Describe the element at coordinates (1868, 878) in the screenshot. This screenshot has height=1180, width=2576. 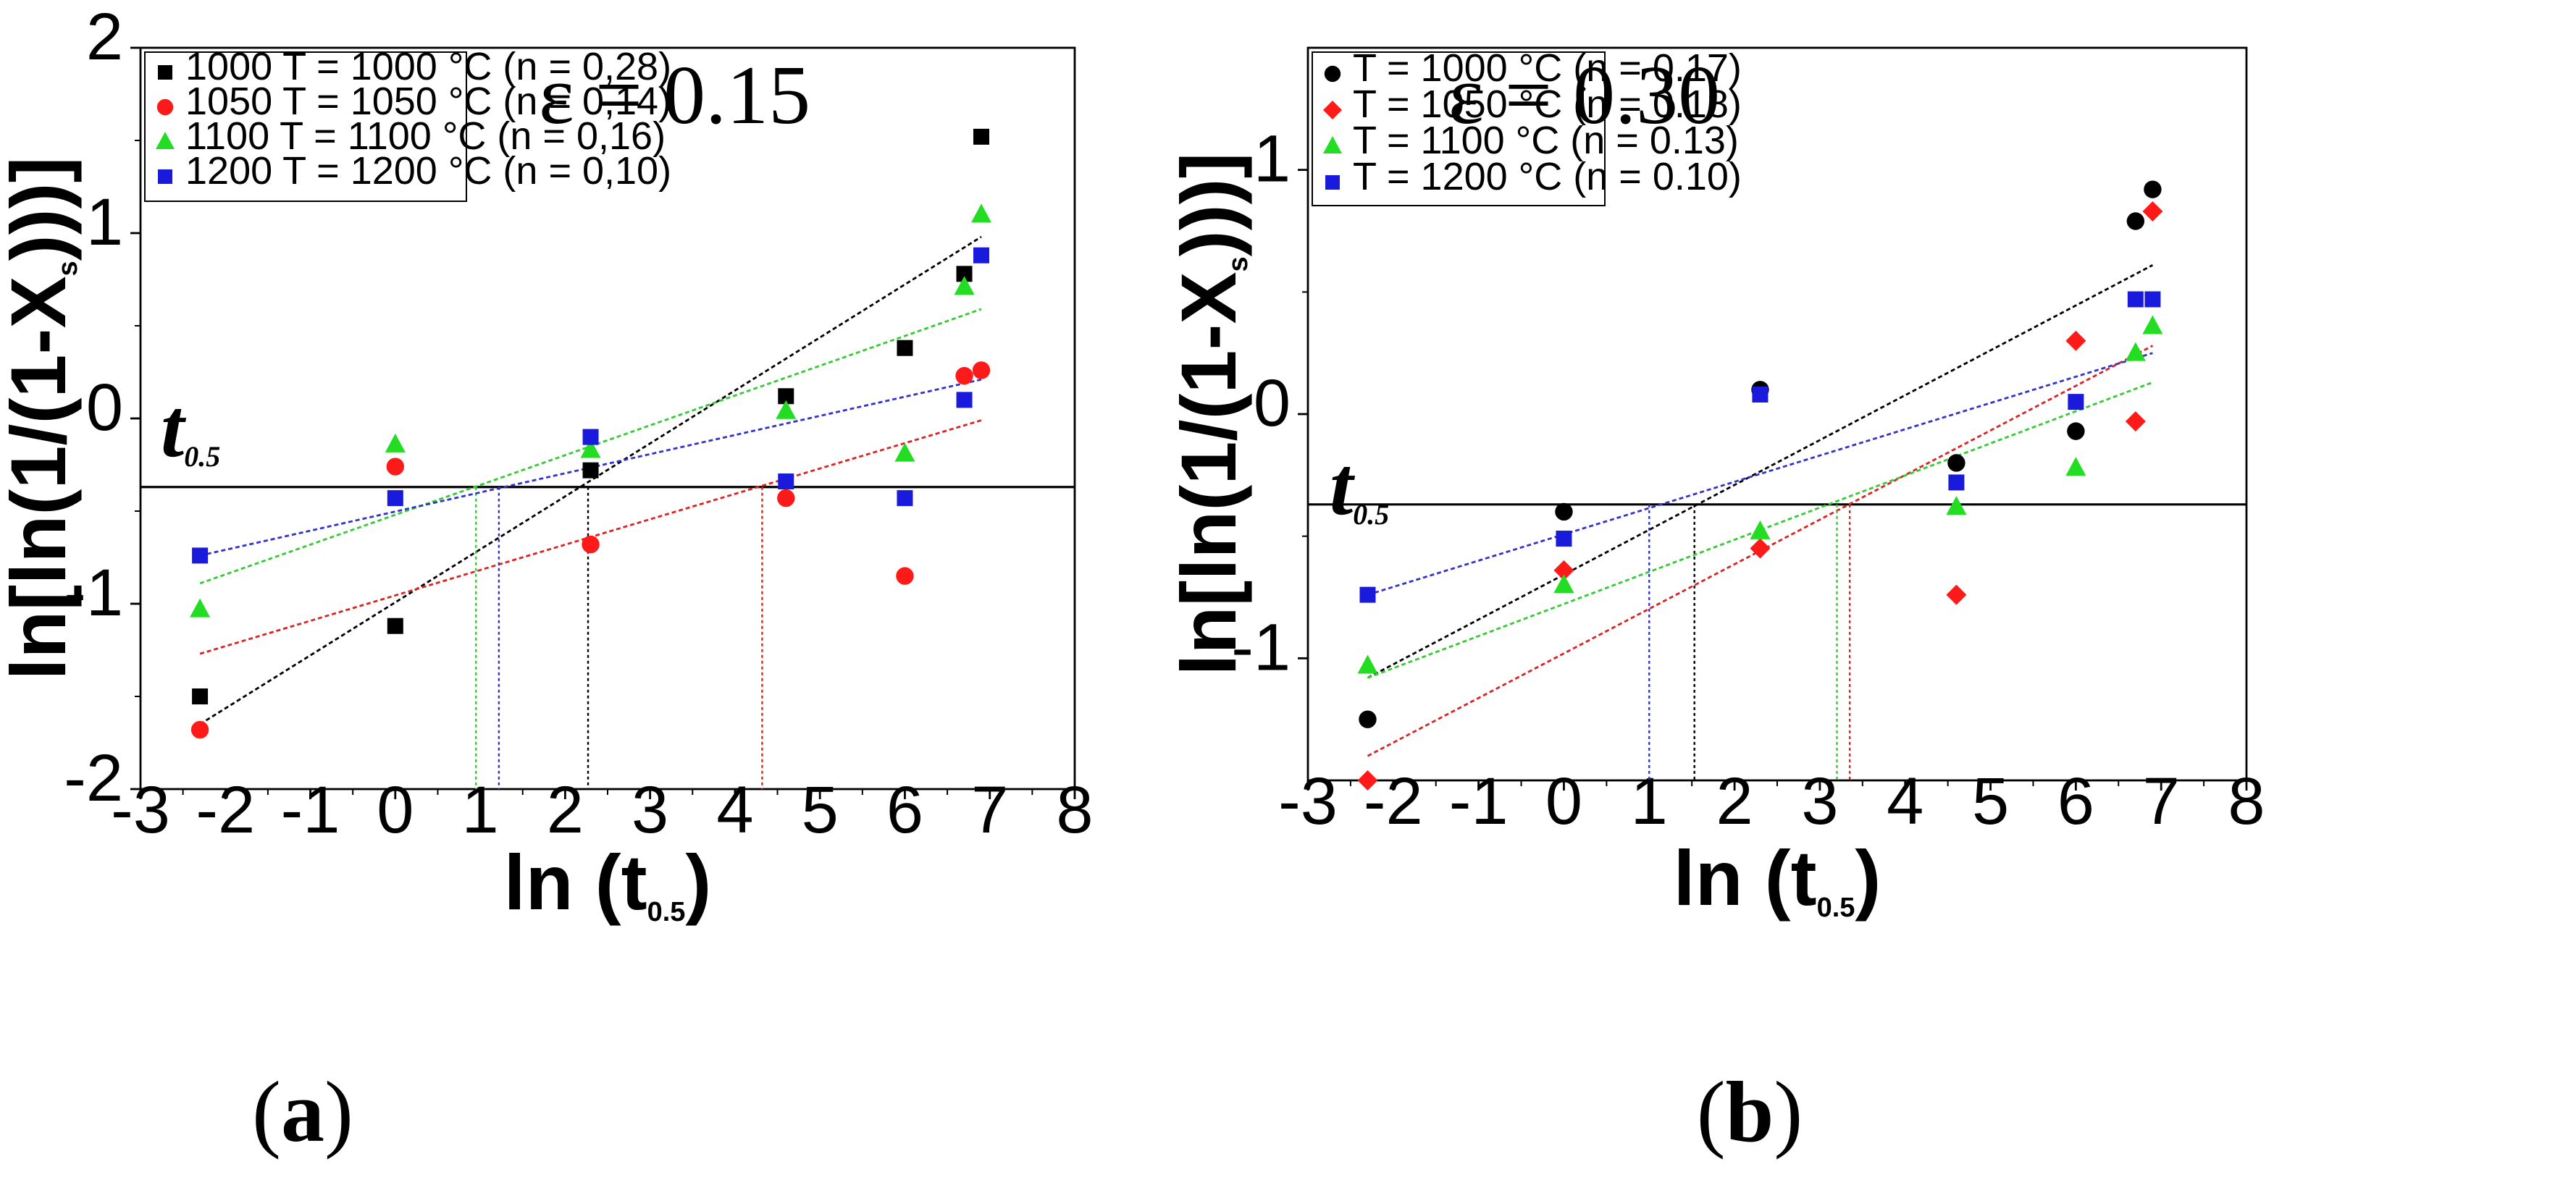
I see `x-axis-label-end: )` at that location.